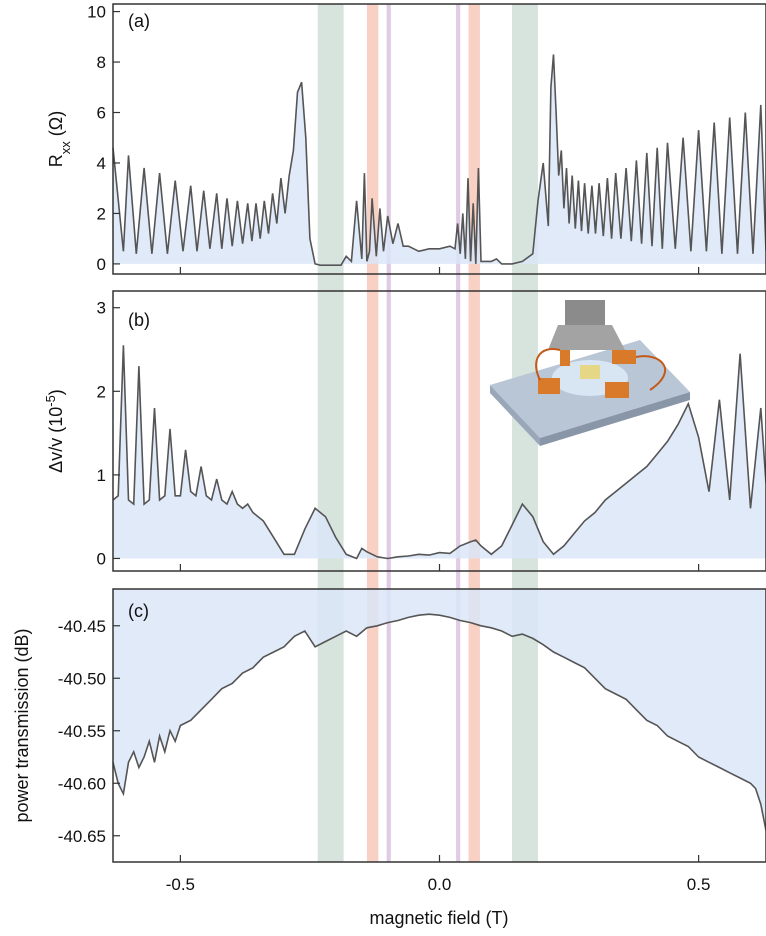 This screenshot has width=766, height=936. What do you see at coordinates (59, 139) in the screenshot?
I see `y-axis-label: Rxx (Ω)` at bounding box center [59, 139].